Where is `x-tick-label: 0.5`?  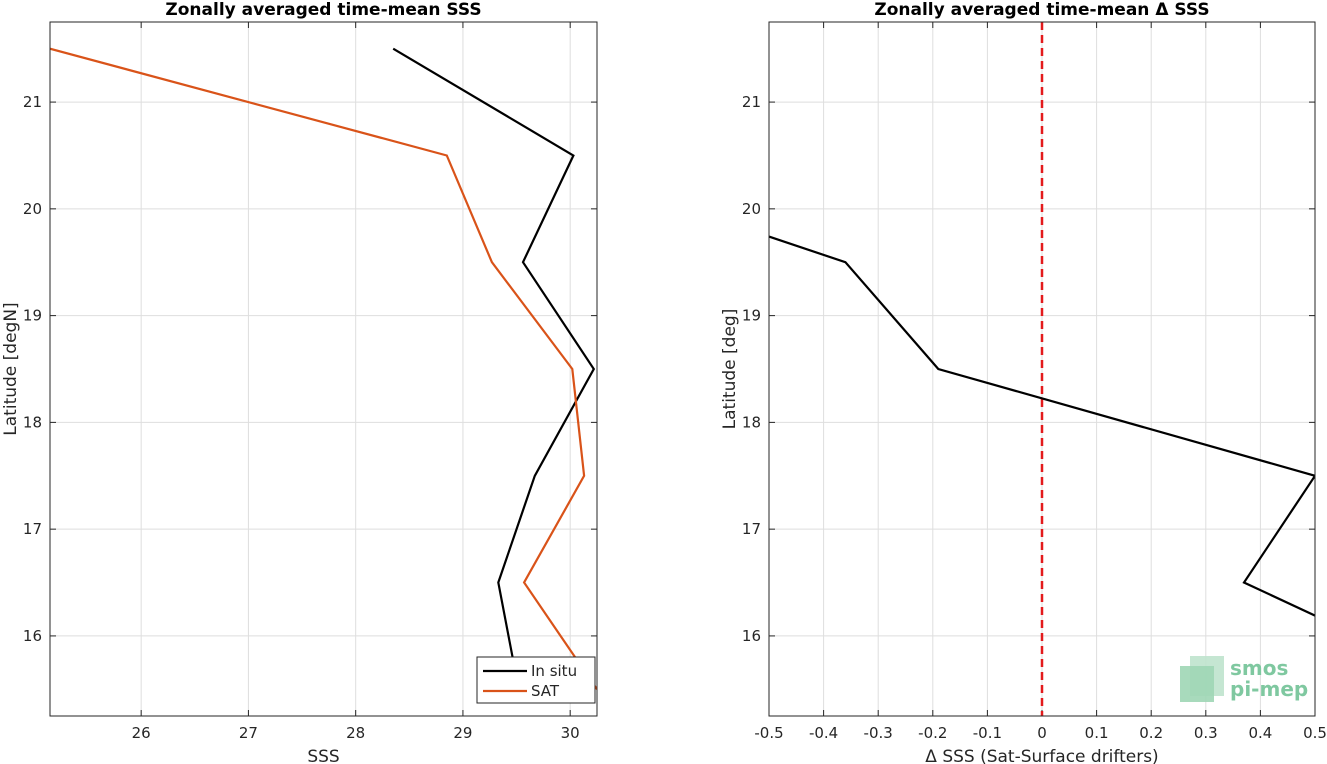 x-tick-label: 0.5 is located at coordinates (1315, 733).